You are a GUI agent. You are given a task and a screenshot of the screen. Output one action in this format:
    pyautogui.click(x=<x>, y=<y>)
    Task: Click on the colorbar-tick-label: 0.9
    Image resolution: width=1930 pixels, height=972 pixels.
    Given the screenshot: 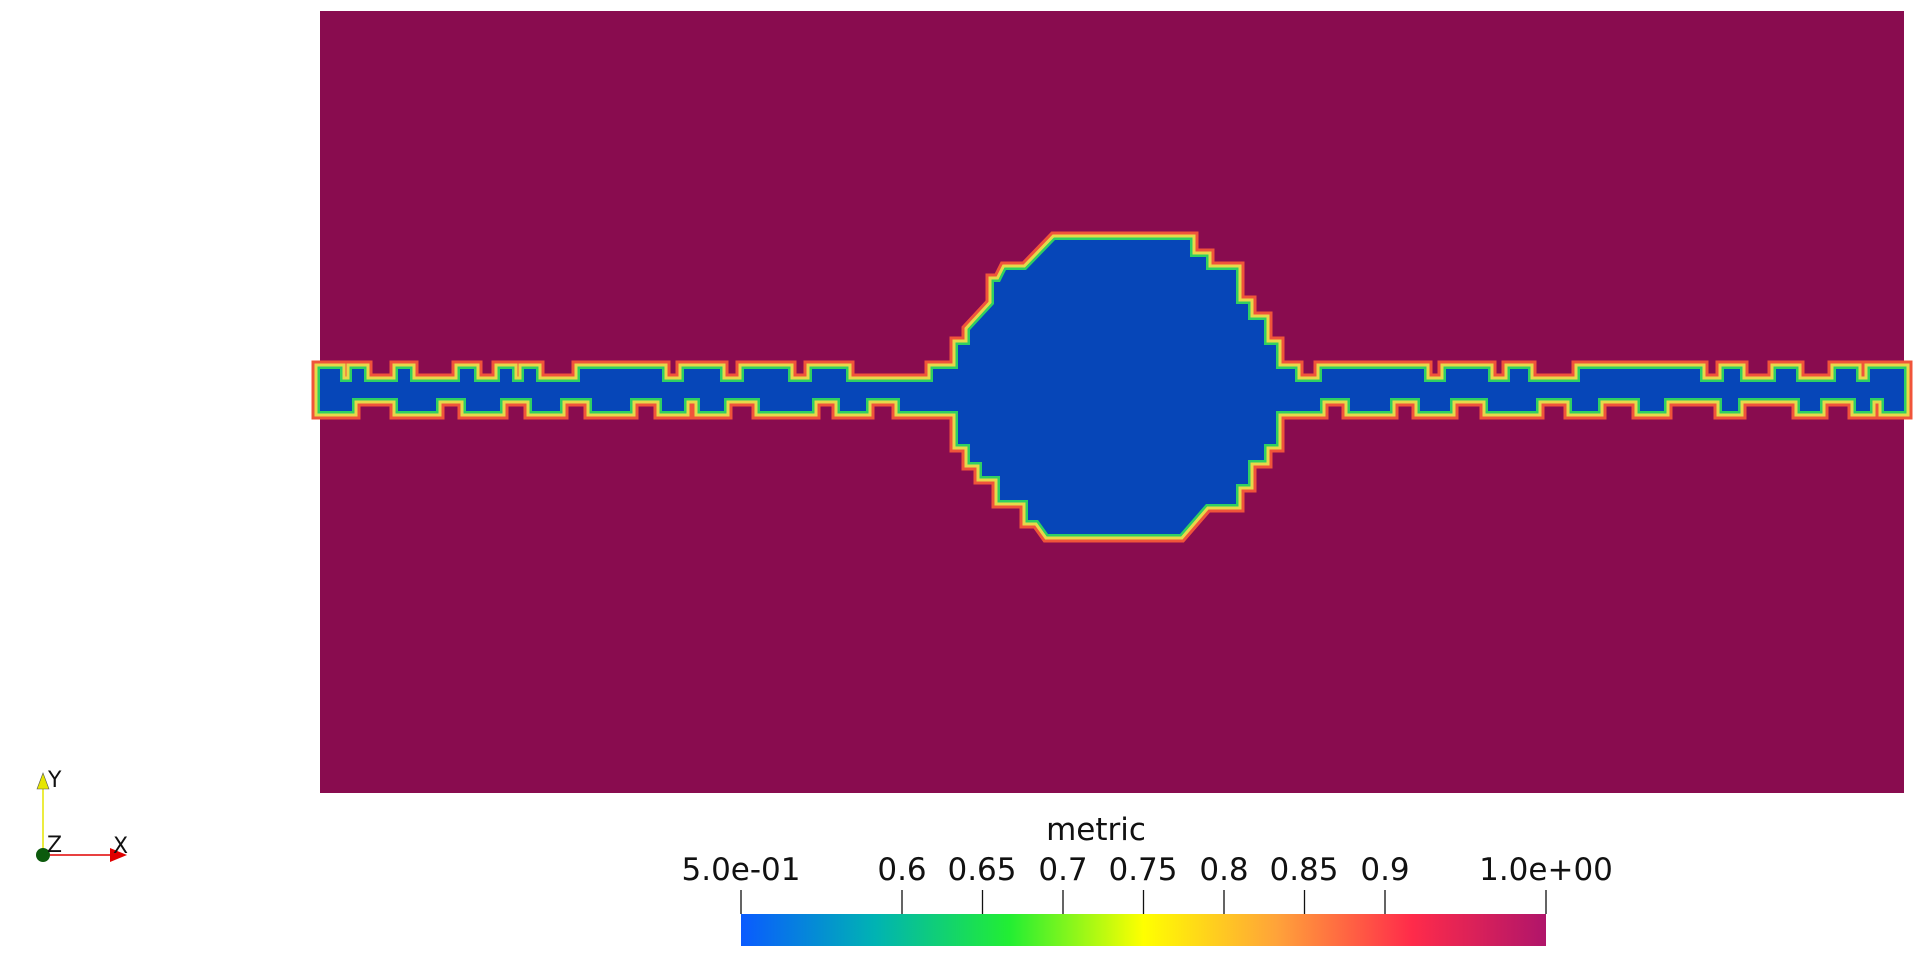 What is the action you would take?
    pyautogui.click(x=1385, y=870)
    